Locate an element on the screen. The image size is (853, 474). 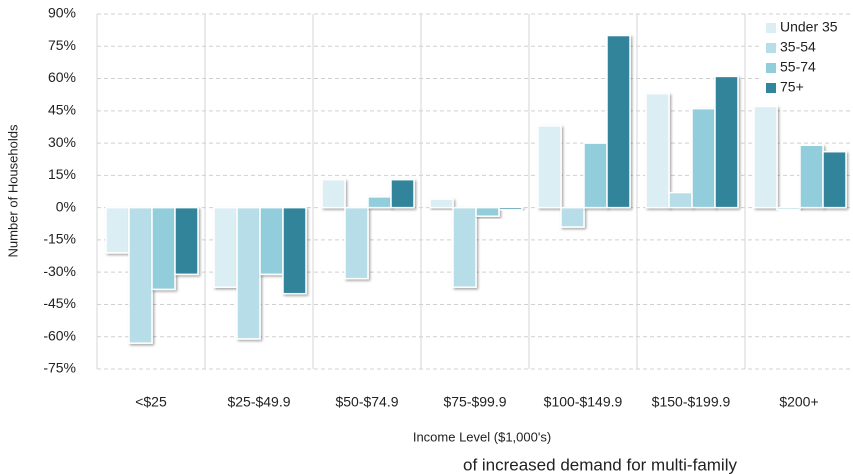
legend-label: Under 35 is located at coordinates (809, 27).